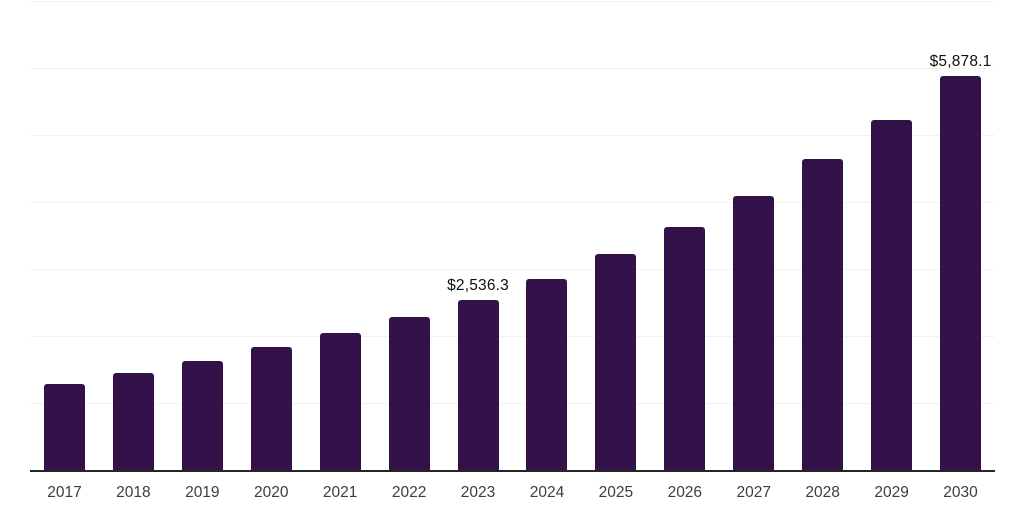 The height and width of the screenshot is (512, 1024). What do you see at coordinates (754, 332) in the screenshot?
I see `bar-2027` at bounding box center [754, 332].